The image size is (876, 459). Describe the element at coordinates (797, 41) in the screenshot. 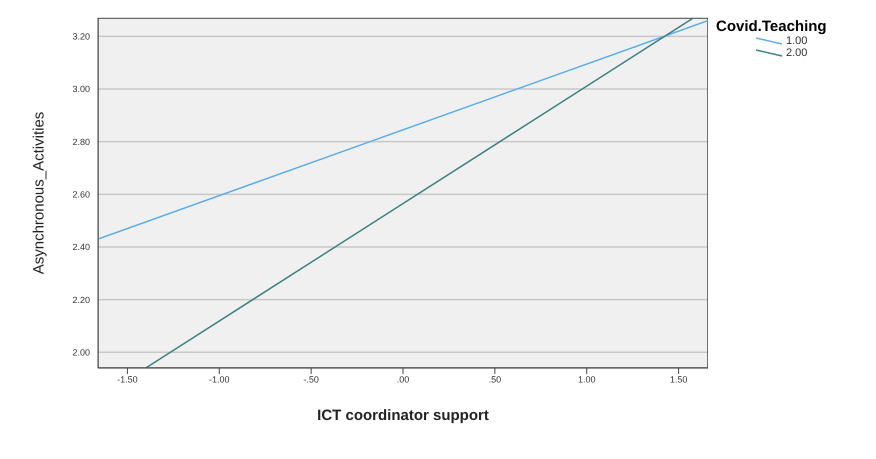

I see `legend-label: 1.00` at that location.